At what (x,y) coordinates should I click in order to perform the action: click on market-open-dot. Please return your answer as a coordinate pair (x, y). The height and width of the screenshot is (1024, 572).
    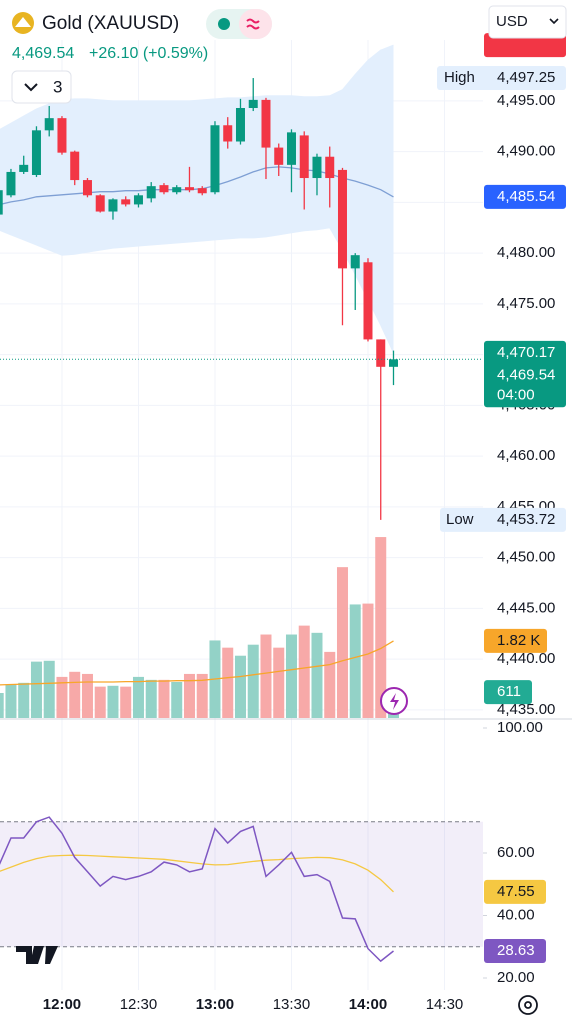
    Looking at the image, I should click on (224, 24).